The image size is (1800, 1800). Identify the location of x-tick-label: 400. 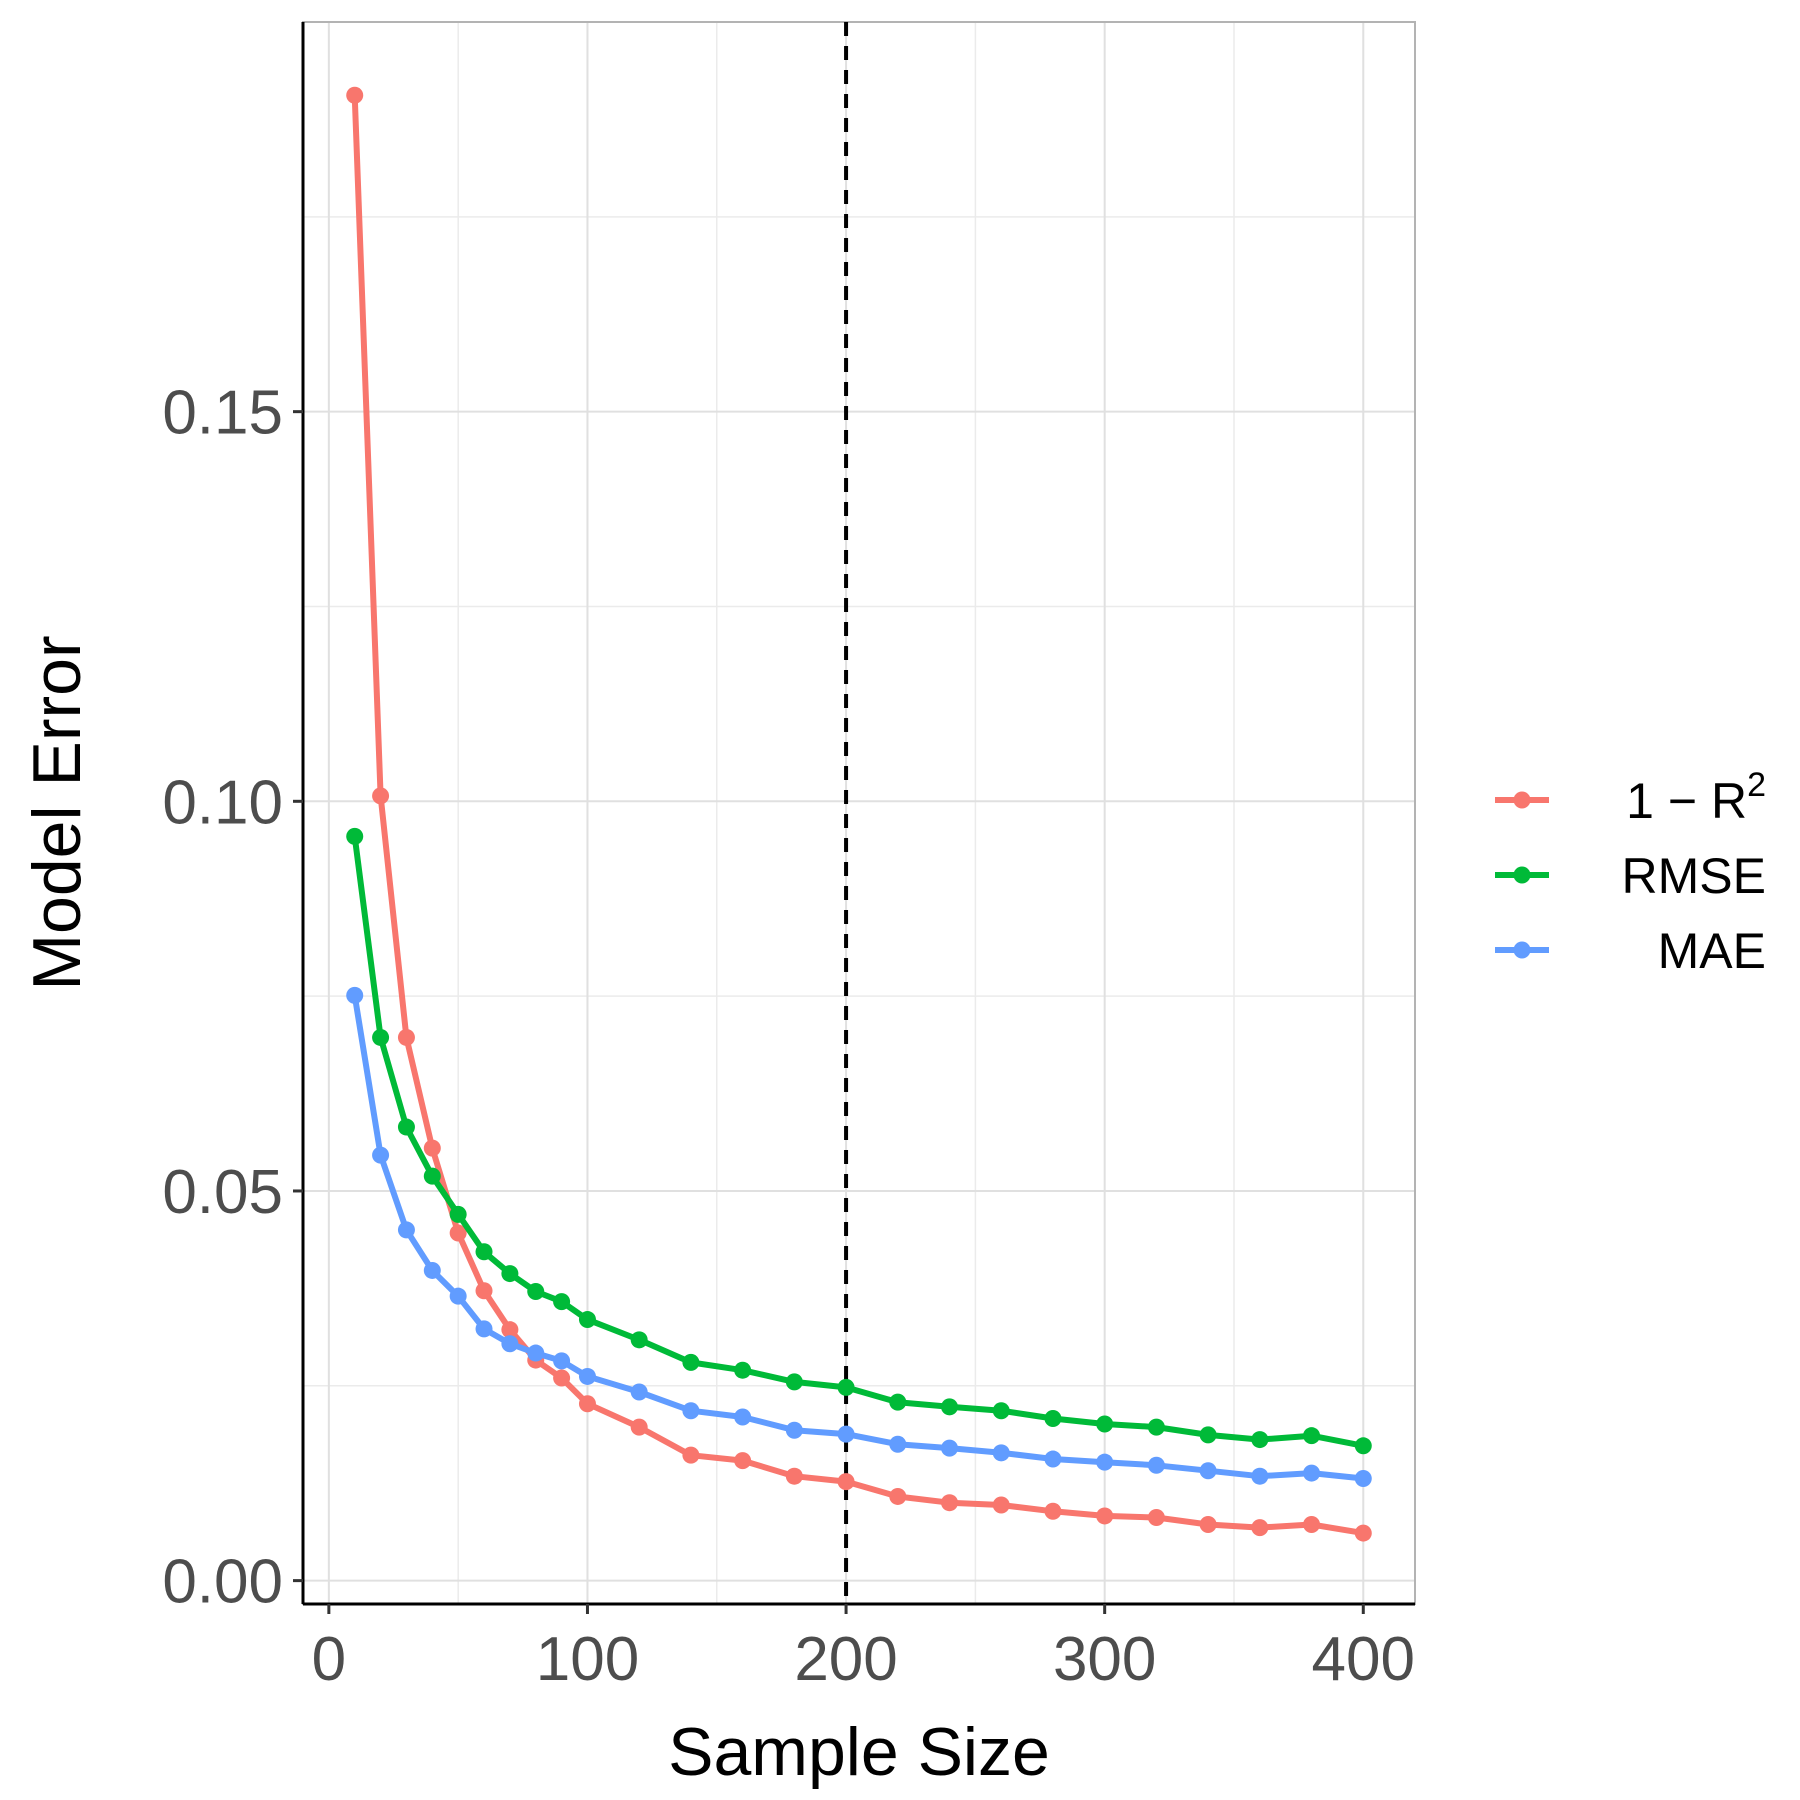
(1363, 1659).